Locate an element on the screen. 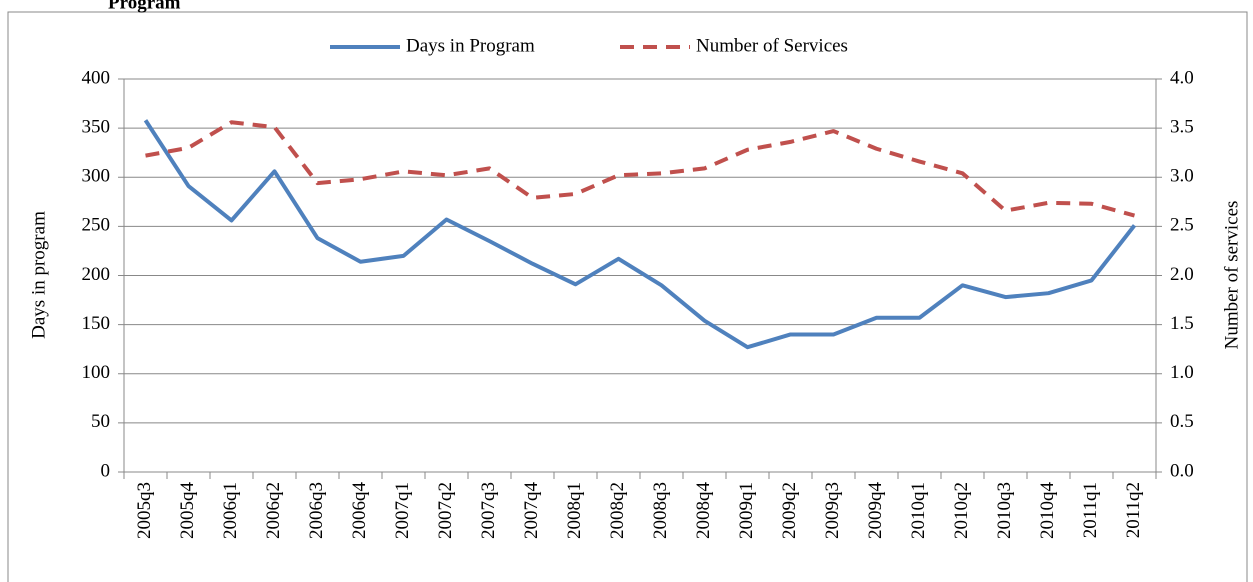  x-tick-label: 2009q1 is located at coordinates (746, 510).